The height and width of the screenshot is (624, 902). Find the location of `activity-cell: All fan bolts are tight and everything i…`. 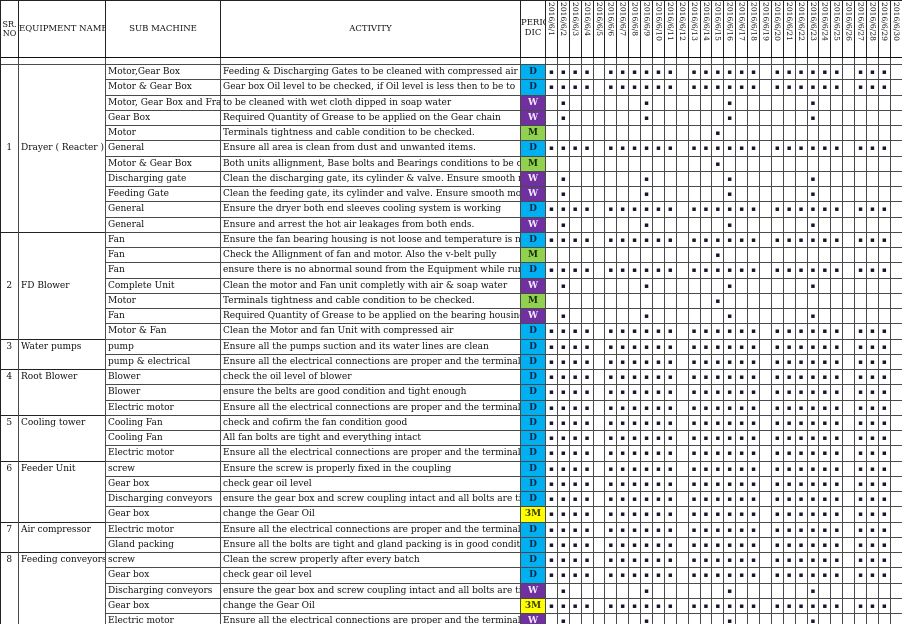

activity-cell: All fan bolts are tight and everything i… is located at coordinates (370, 438).